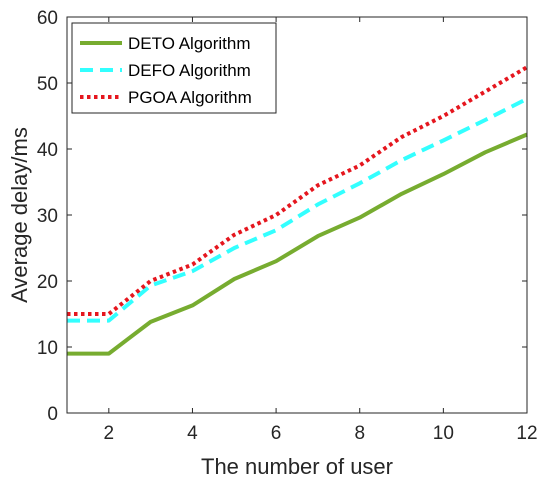  What do you see at coordinates (109, 433) in the screenshot?
I see `x-tick-label: 2` at bounding box center [109, 433].